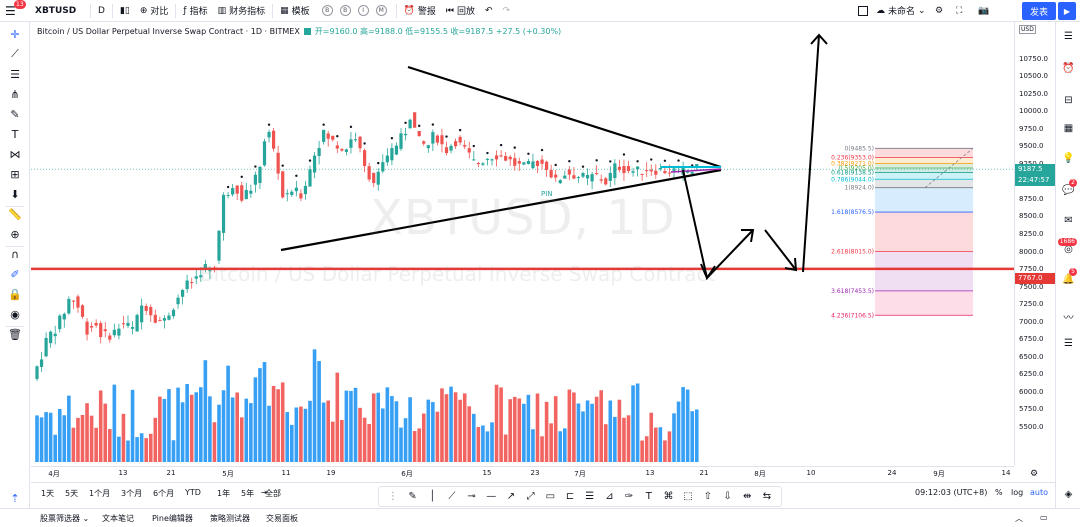 This screenshot has width=1080, height=527. I want to click on calendar-icon: ▦, so click(1068, 128).